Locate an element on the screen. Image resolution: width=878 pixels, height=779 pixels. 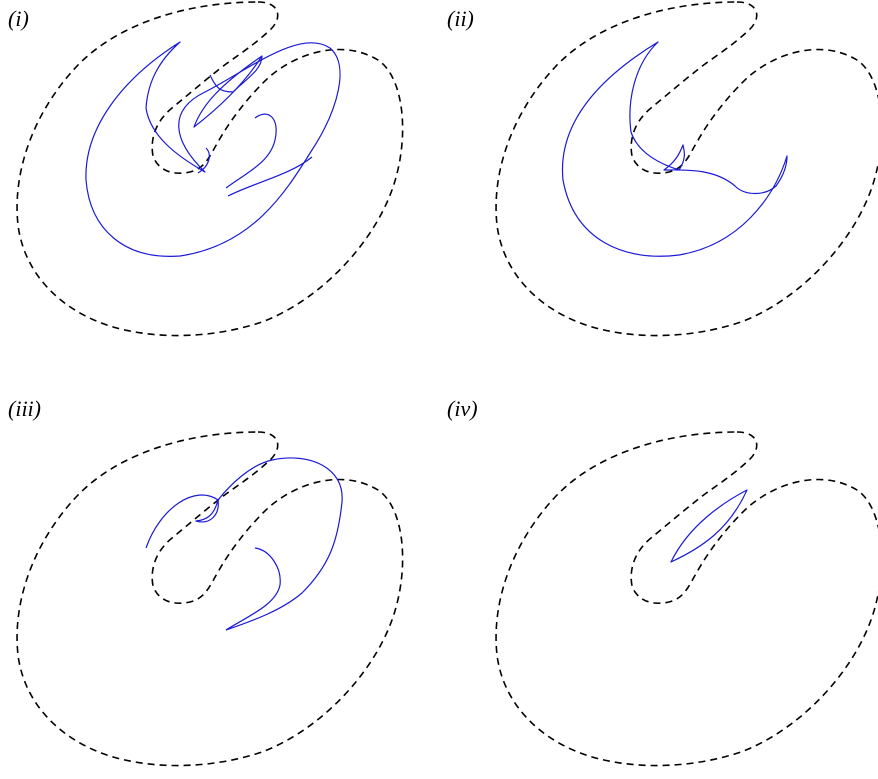
caustic-swallowtail is located at coordinates (255, 126).